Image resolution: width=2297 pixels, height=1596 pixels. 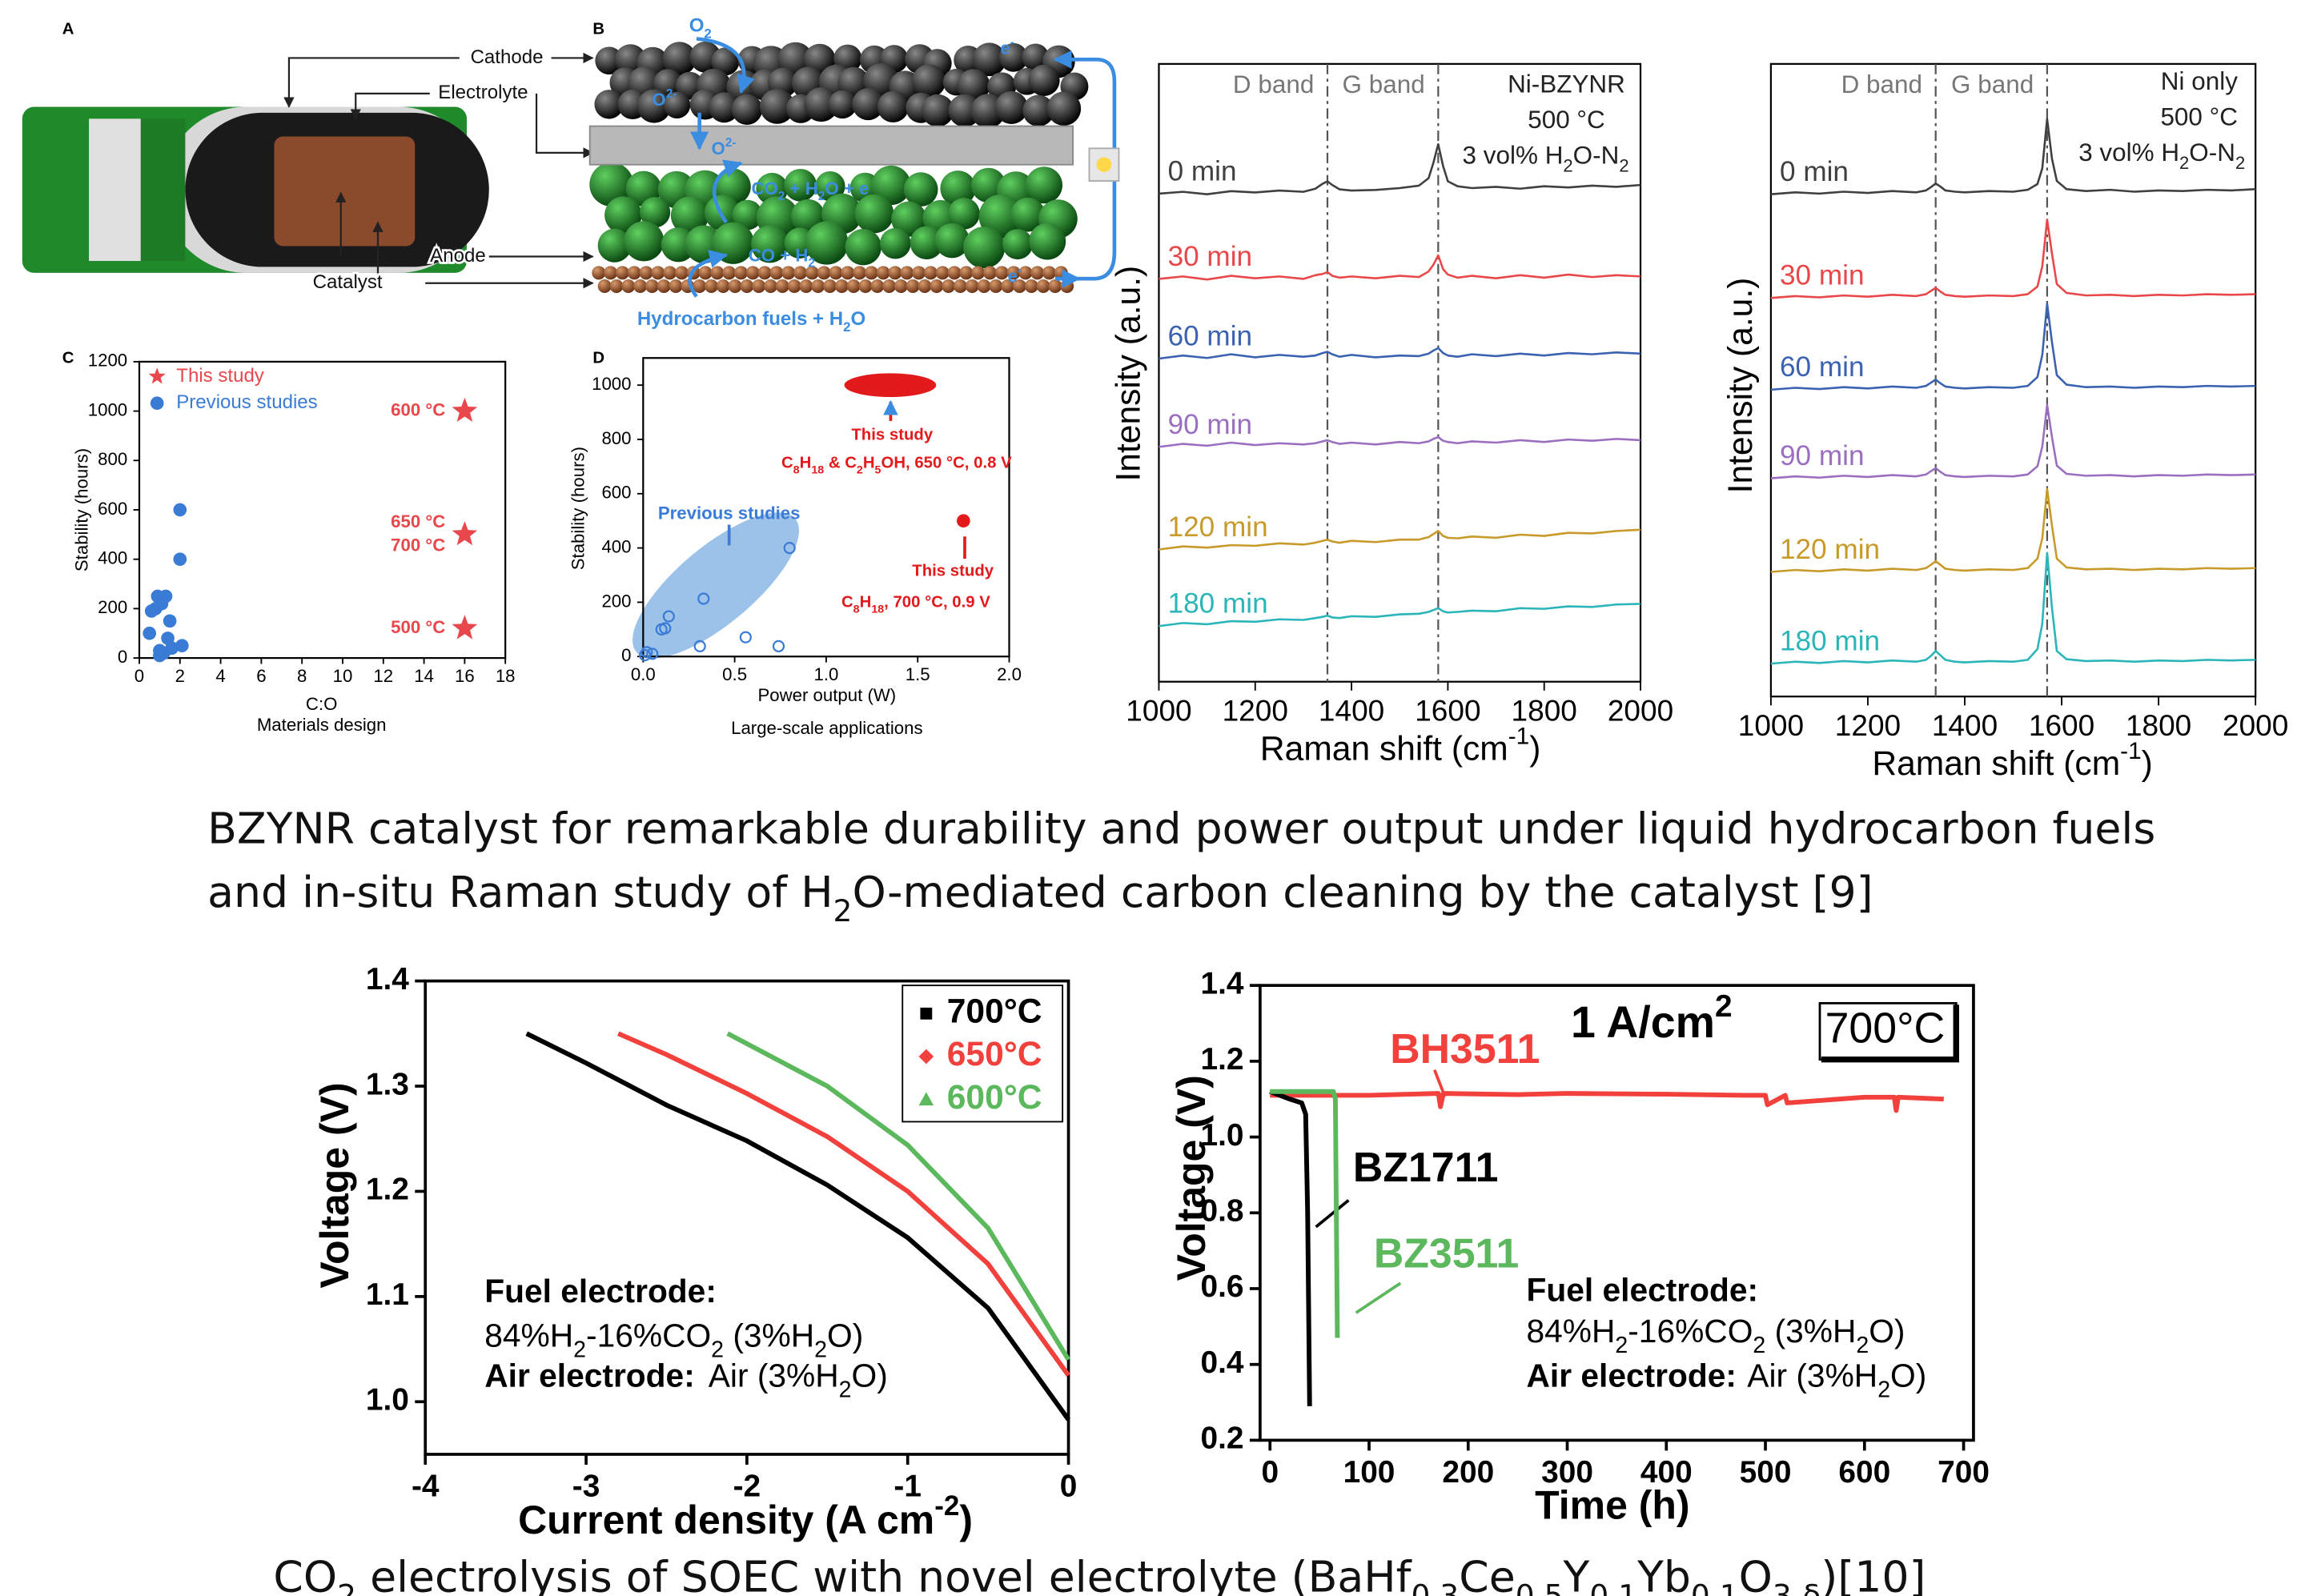 What do you see at coordinates (782, 257) in the screenshot?
I see `species-label: CO + H2` at bounding box center [782, 257].